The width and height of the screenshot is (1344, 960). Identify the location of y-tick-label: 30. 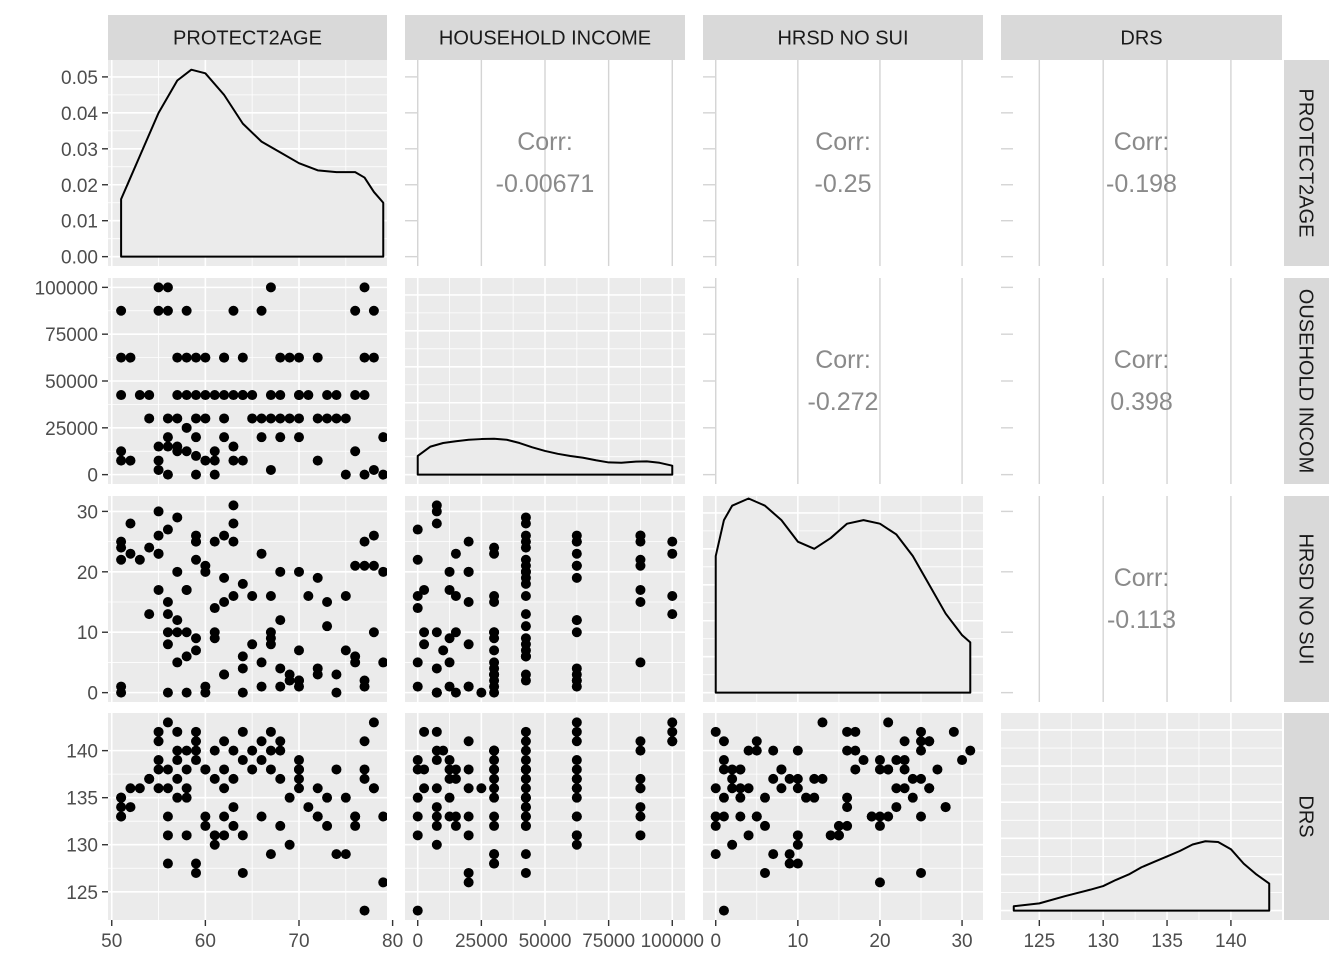
(87, 512).